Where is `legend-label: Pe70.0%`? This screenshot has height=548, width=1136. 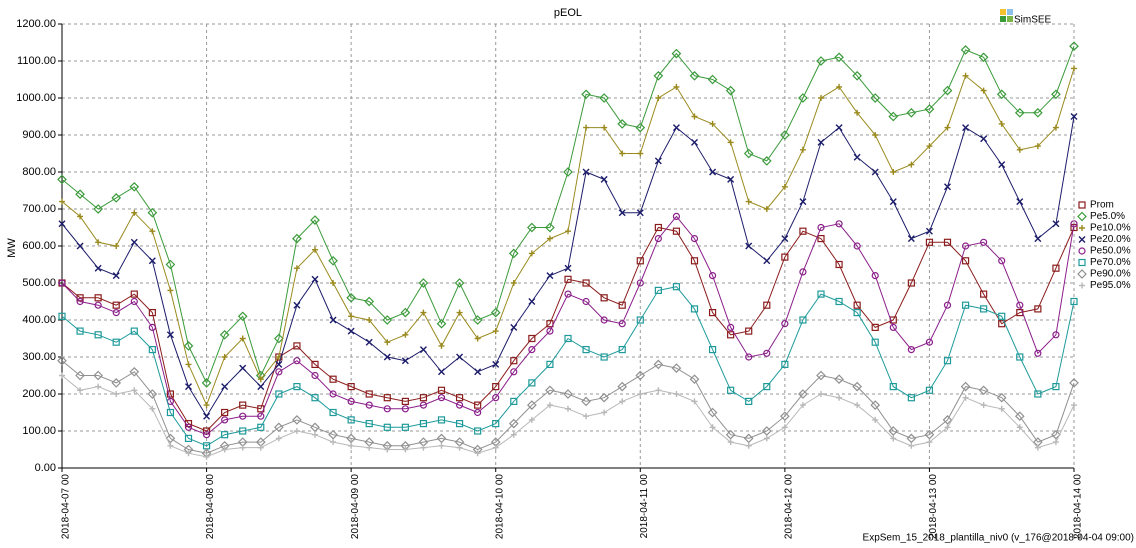
legend-label: Pe70.0% is located at coordinates (1110, 262).